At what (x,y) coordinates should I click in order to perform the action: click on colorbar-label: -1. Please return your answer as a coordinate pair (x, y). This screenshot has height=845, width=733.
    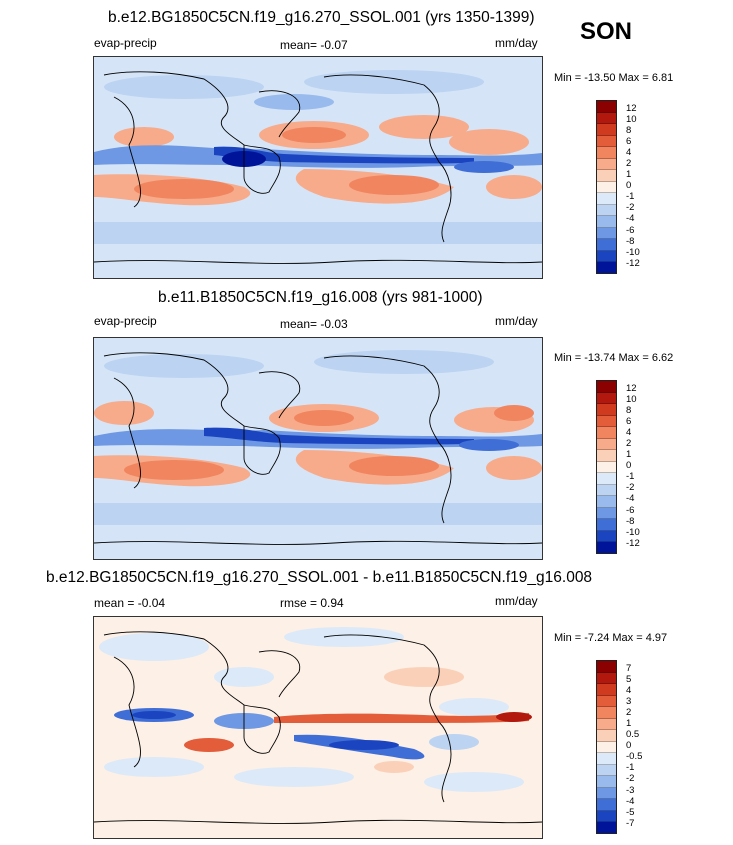
    Looking at the image, I should click on (630, 477).